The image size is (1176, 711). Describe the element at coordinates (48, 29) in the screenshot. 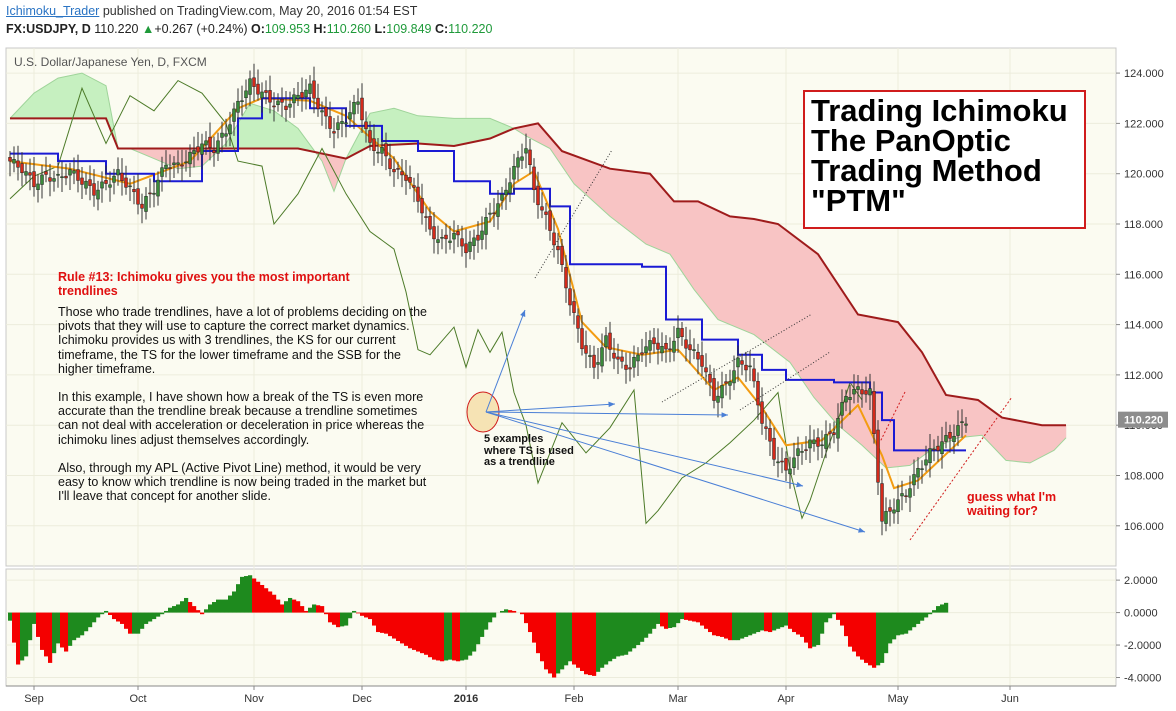

I see `symbol-label: FX:USDJPY, D` at that location.